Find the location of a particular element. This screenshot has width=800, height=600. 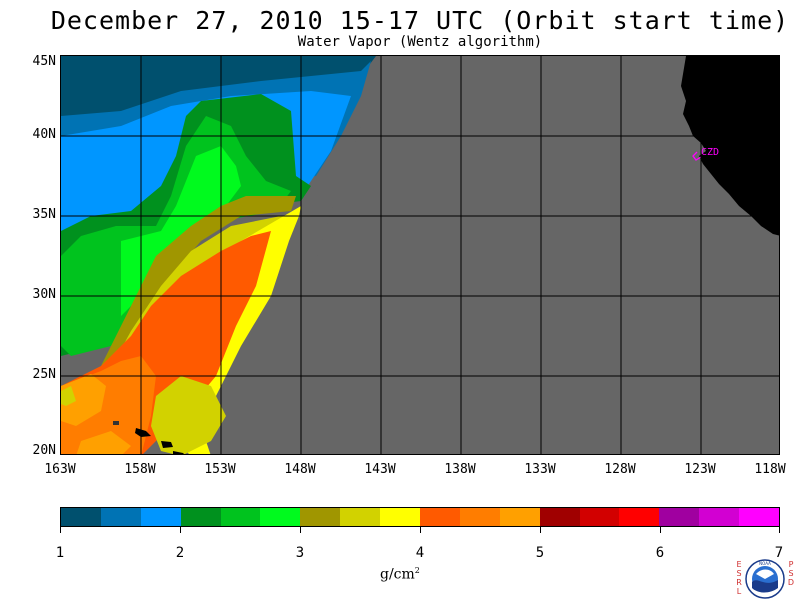

colorbar-tick-1: 1 is located at coordinates (60, 553).